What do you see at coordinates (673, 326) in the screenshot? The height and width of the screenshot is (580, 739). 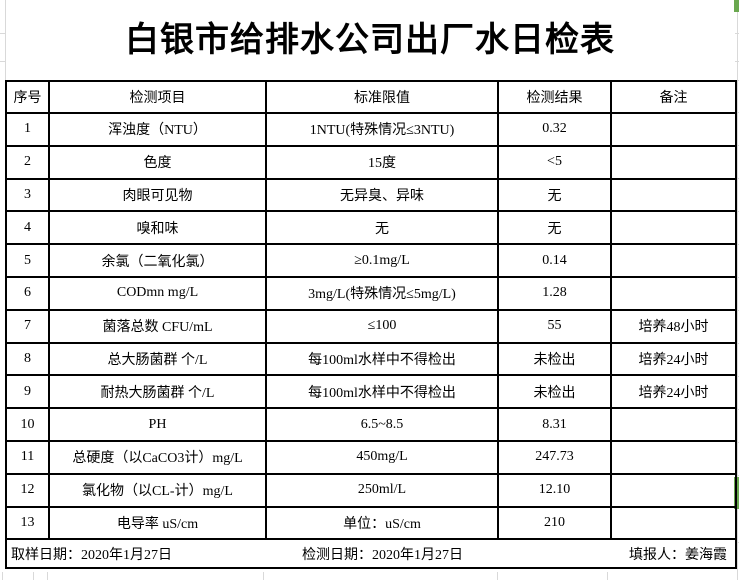 I see `cell-note: 培养48小时` at bounding box center [673, 326].